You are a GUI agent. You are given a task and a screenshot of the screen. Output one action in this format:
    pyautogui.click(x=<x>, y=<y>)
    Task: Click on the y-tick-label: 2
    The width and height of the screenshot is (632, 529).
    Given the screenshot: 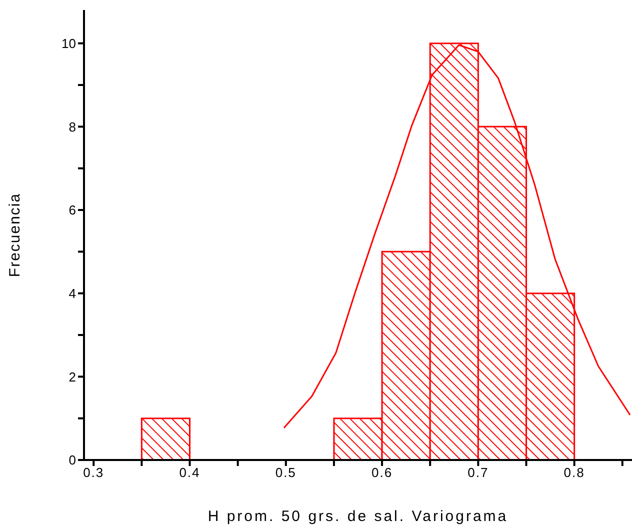 What is the action you would take?
    pyautogui.click(x=72, y=376)
    